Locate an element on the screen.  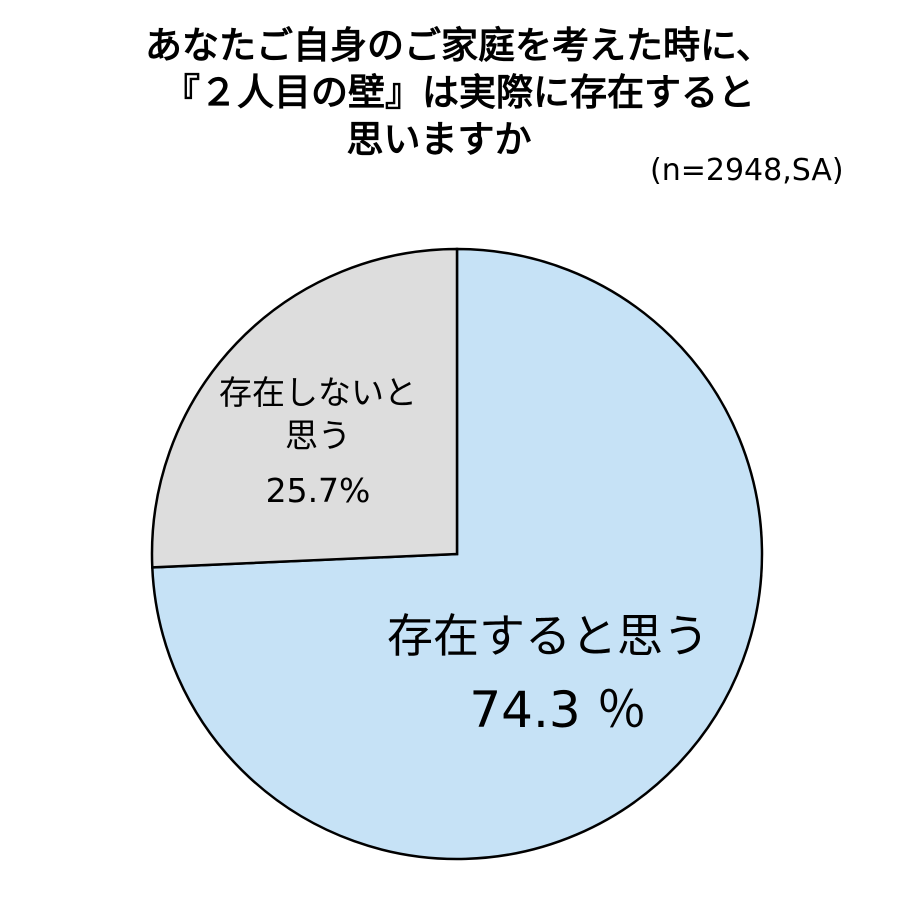
slice-value-not-exists: 25.7% is located at coordinates (318, 490).